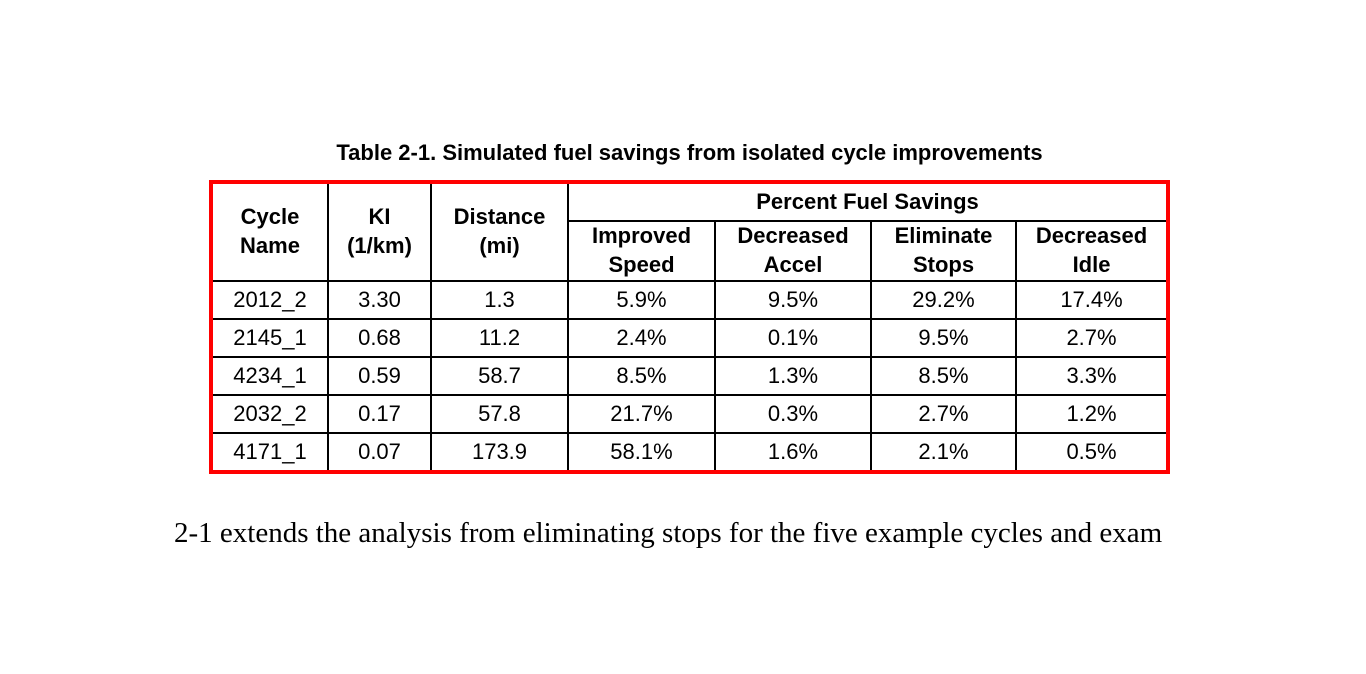 This screenshot has height=674, width=1366. I want to click on table-row: 4234_1 0.59 58.7 8.5% 1.3% 8.5% 3.3%, so click(690, 376).